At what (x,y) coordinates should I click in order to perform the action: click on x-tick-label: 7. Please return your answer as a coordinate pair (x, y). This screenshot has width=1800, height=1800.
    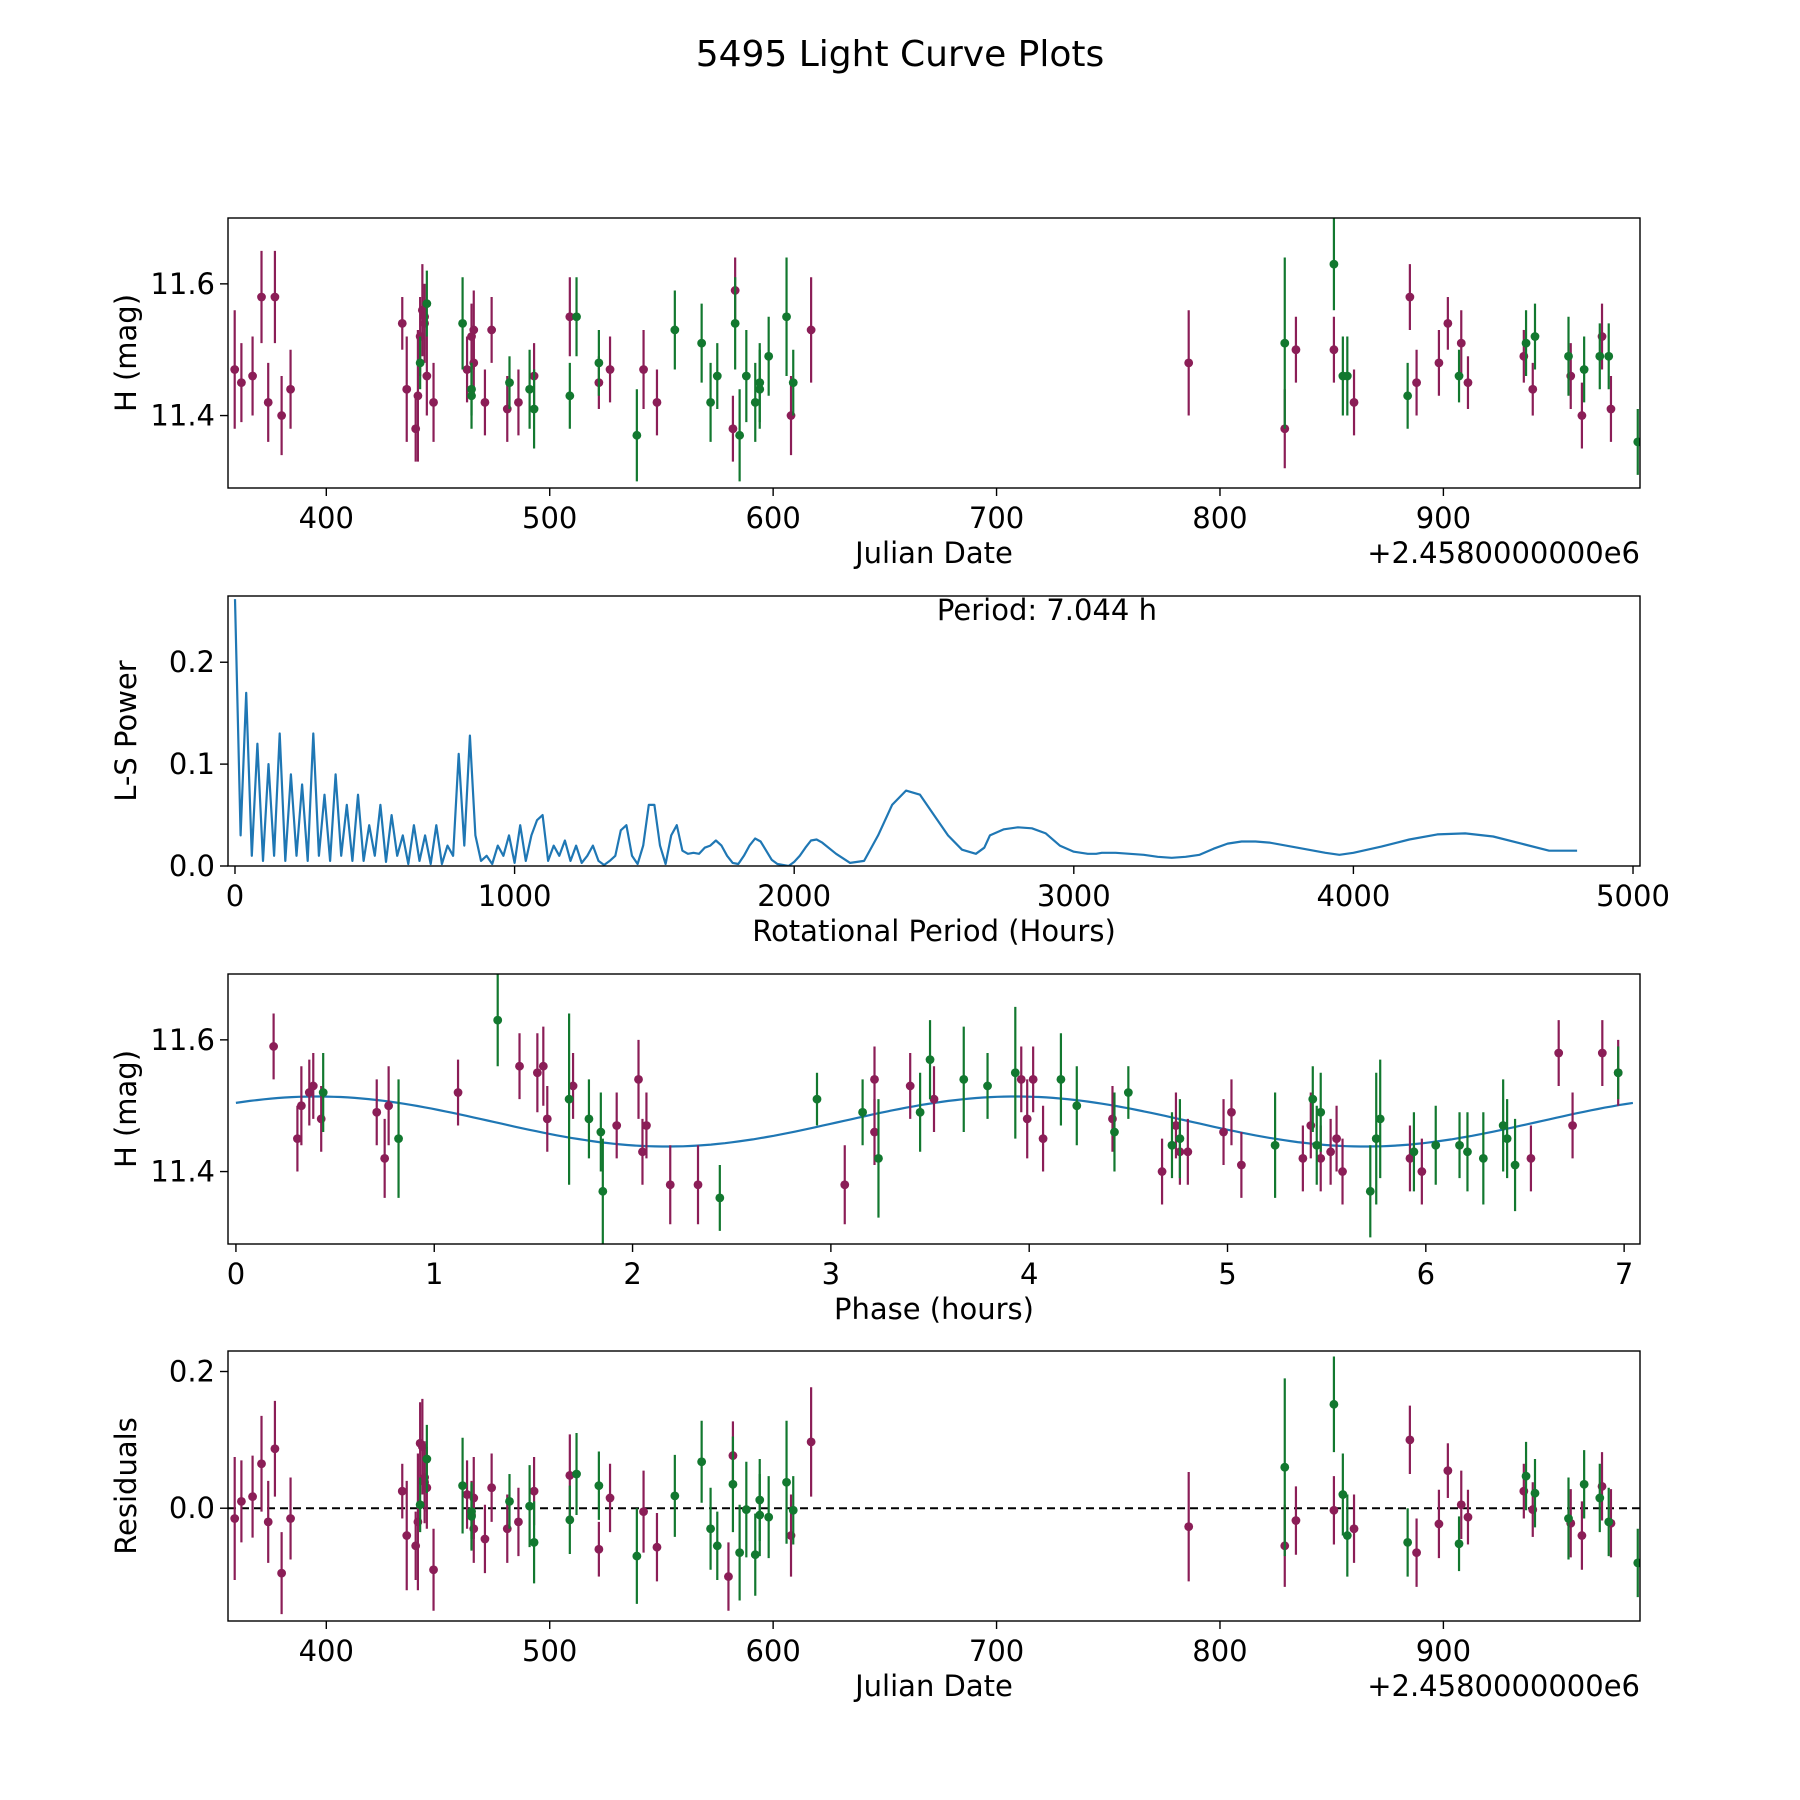
    Looking at the image, I should click on (1624, 1274).